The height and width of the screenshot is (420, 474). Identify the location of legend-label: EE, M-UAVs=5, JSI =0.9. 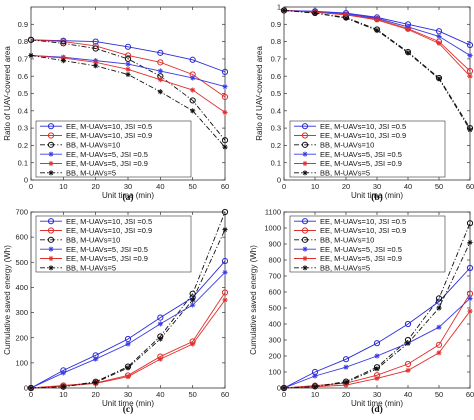
(361, 258).